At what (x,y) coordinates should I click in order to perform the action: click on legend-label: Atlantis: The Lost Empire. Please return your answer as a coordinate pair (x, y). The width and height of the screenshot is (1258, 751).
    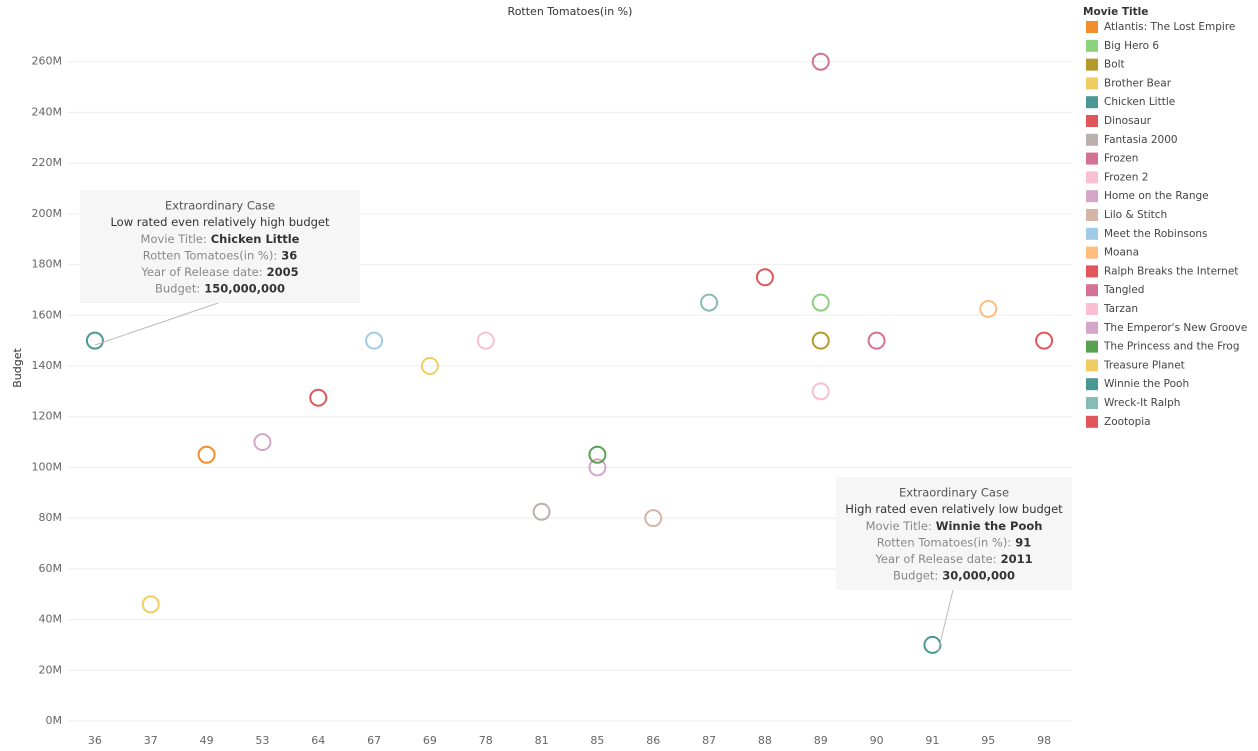
    Looking at the image, I should click on (1169, 27).